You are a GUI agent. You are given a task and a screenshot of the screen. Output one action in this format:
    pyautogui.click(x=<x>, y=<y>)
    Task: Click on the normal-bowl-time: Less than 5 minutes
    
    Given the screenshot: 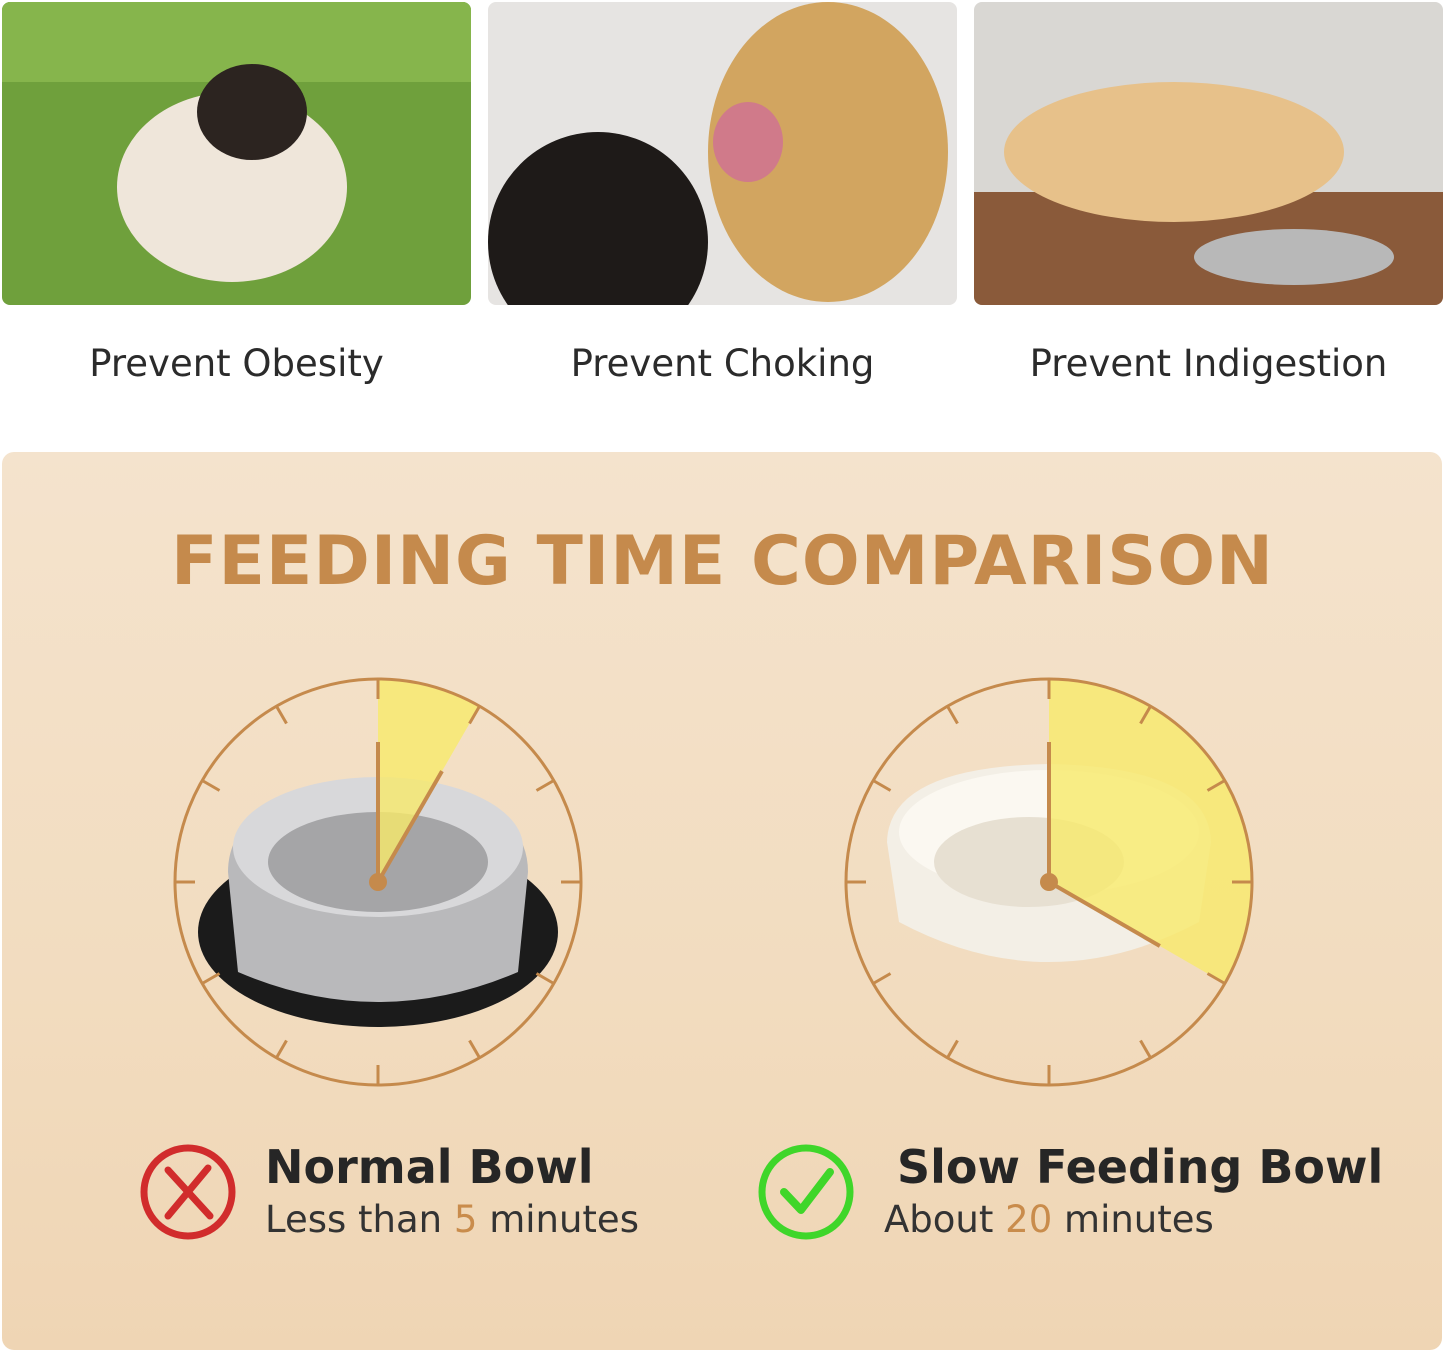 What is the action you would take?
    pyautogui.click(x=452, y=1219)
    